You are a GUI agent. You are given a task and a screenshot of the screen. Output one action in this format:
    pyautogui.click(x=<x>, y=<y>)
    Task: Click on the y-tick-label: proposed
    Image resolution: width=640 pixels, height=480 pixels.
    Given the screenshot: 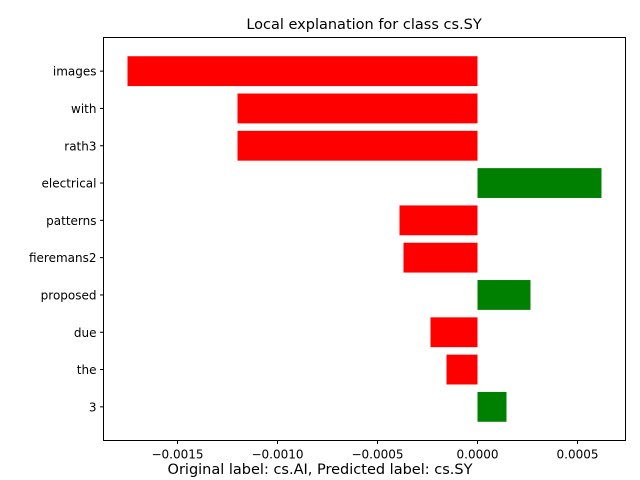 What is the action you would take?
    pyautogui.click(x=69, y=295)
    